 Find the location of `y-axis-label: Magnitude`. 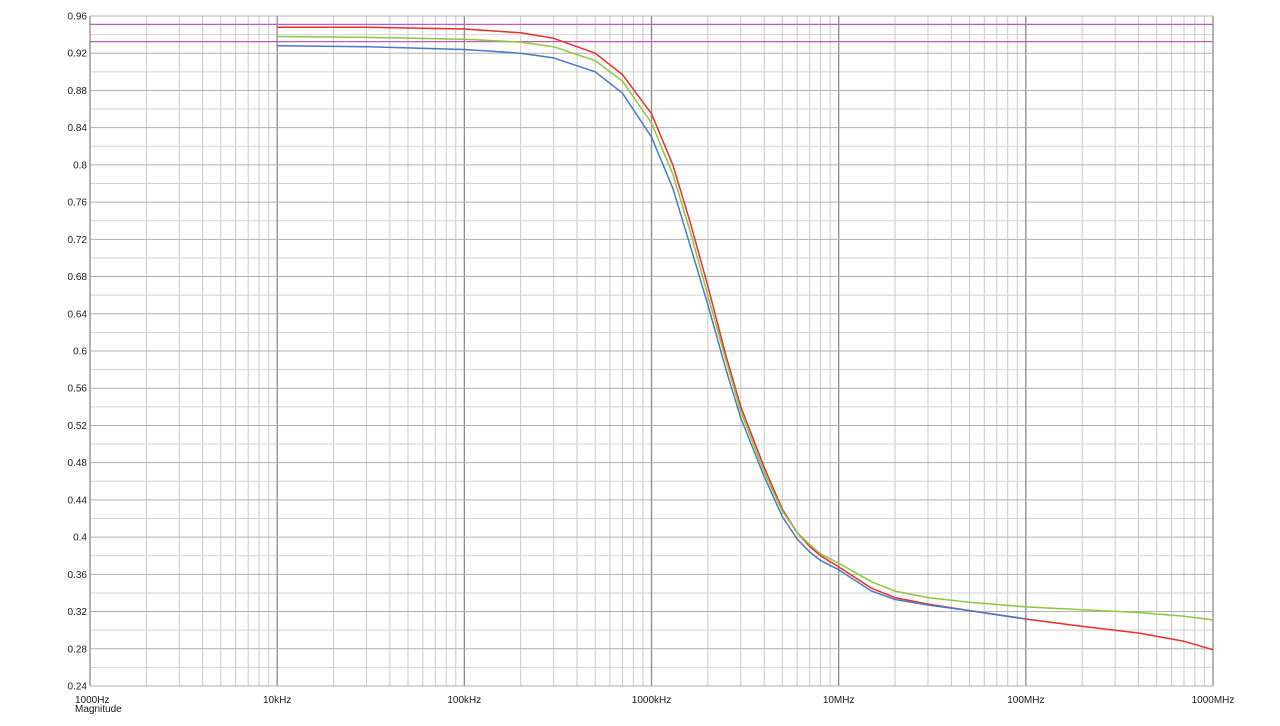

y-axis-label: Magnitude is located at coordinates (98, 709).